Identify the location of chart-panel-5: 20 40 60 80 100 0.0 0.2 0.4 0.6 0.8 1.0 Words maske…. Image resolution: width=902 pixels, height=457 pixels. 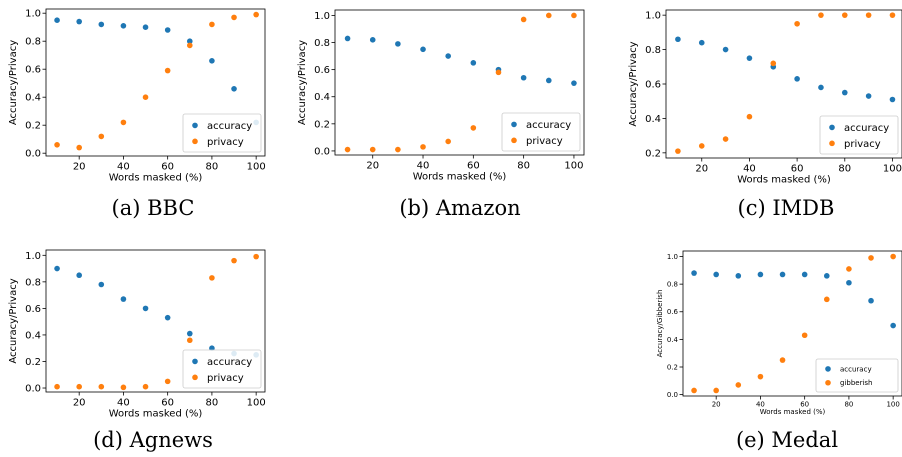
(779, 351).